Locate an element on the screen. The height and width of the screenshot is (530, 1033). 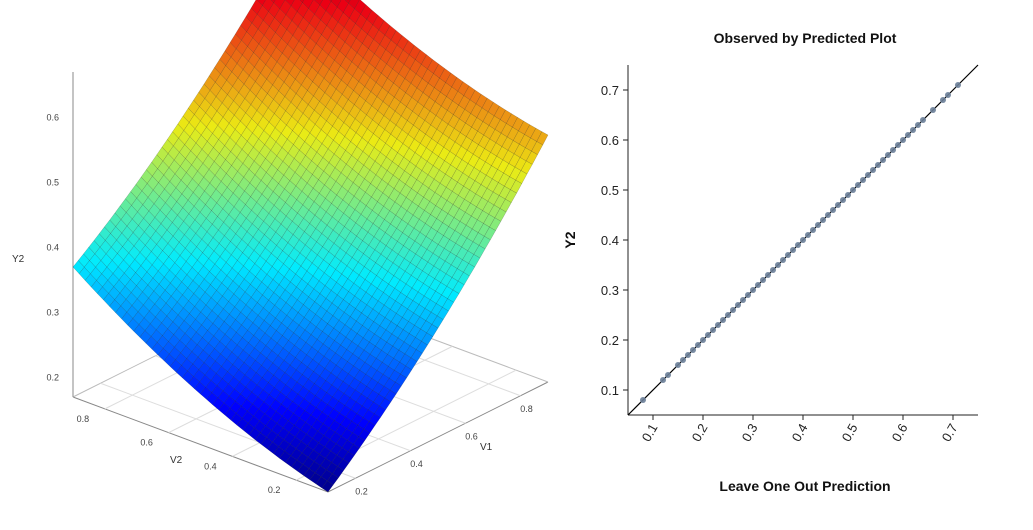
y-tick-label: 0.7 is located at coordinates (610, 90).